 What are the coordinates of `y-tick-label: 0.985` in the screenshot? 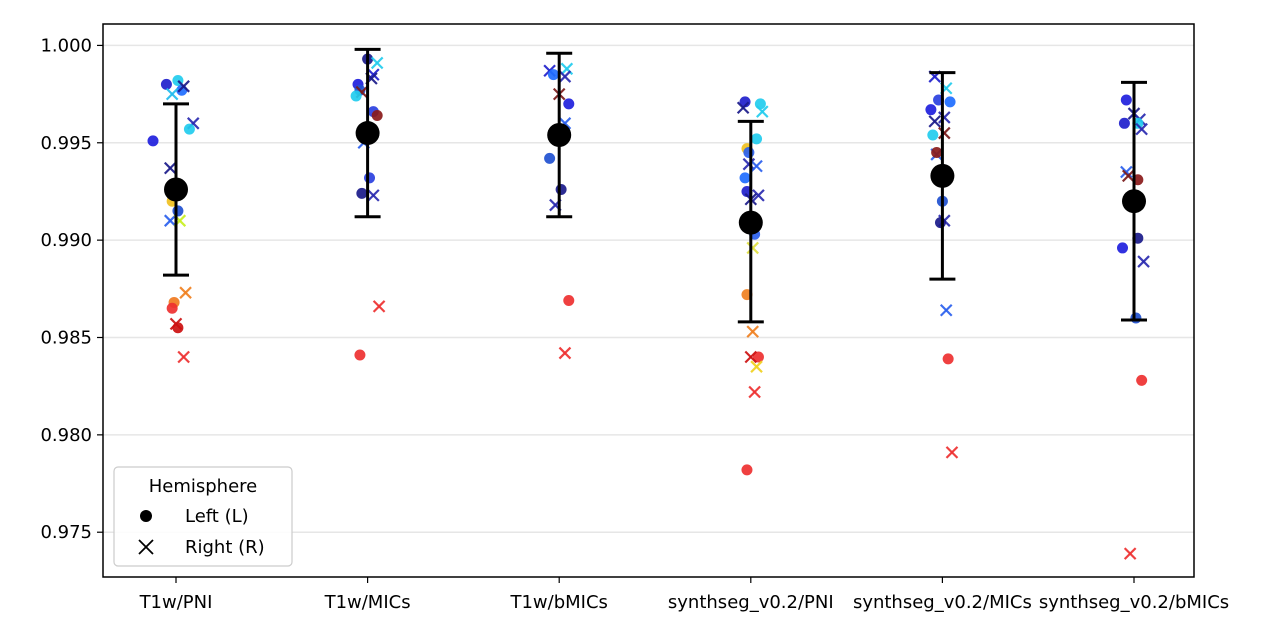 It's located at (66, 337).